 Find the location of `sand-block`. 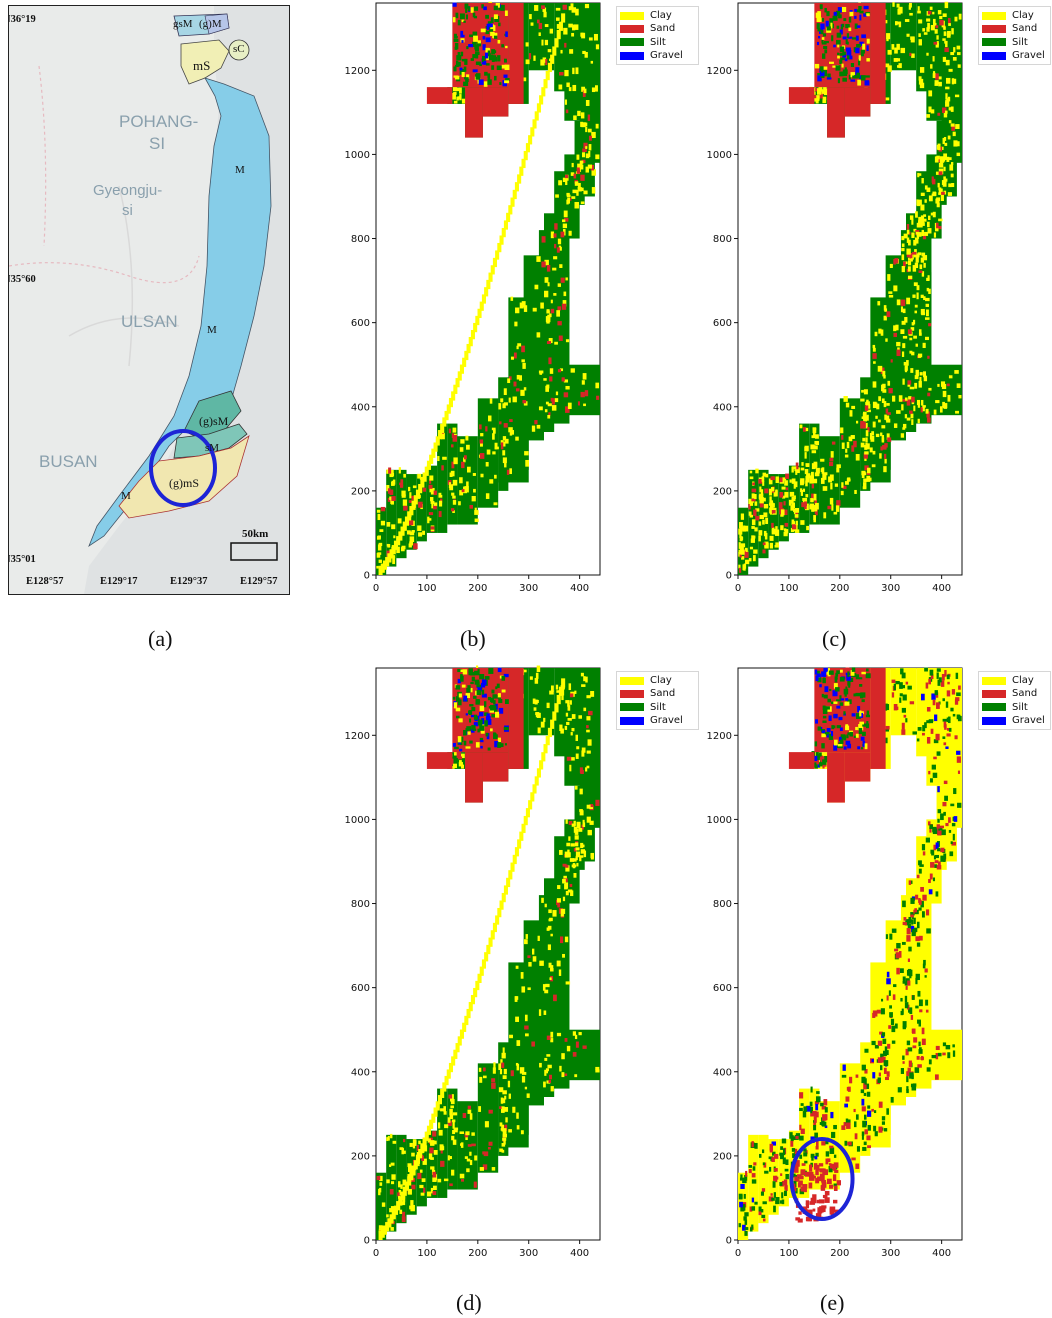

sand-block is located at coordinates (439, 95).